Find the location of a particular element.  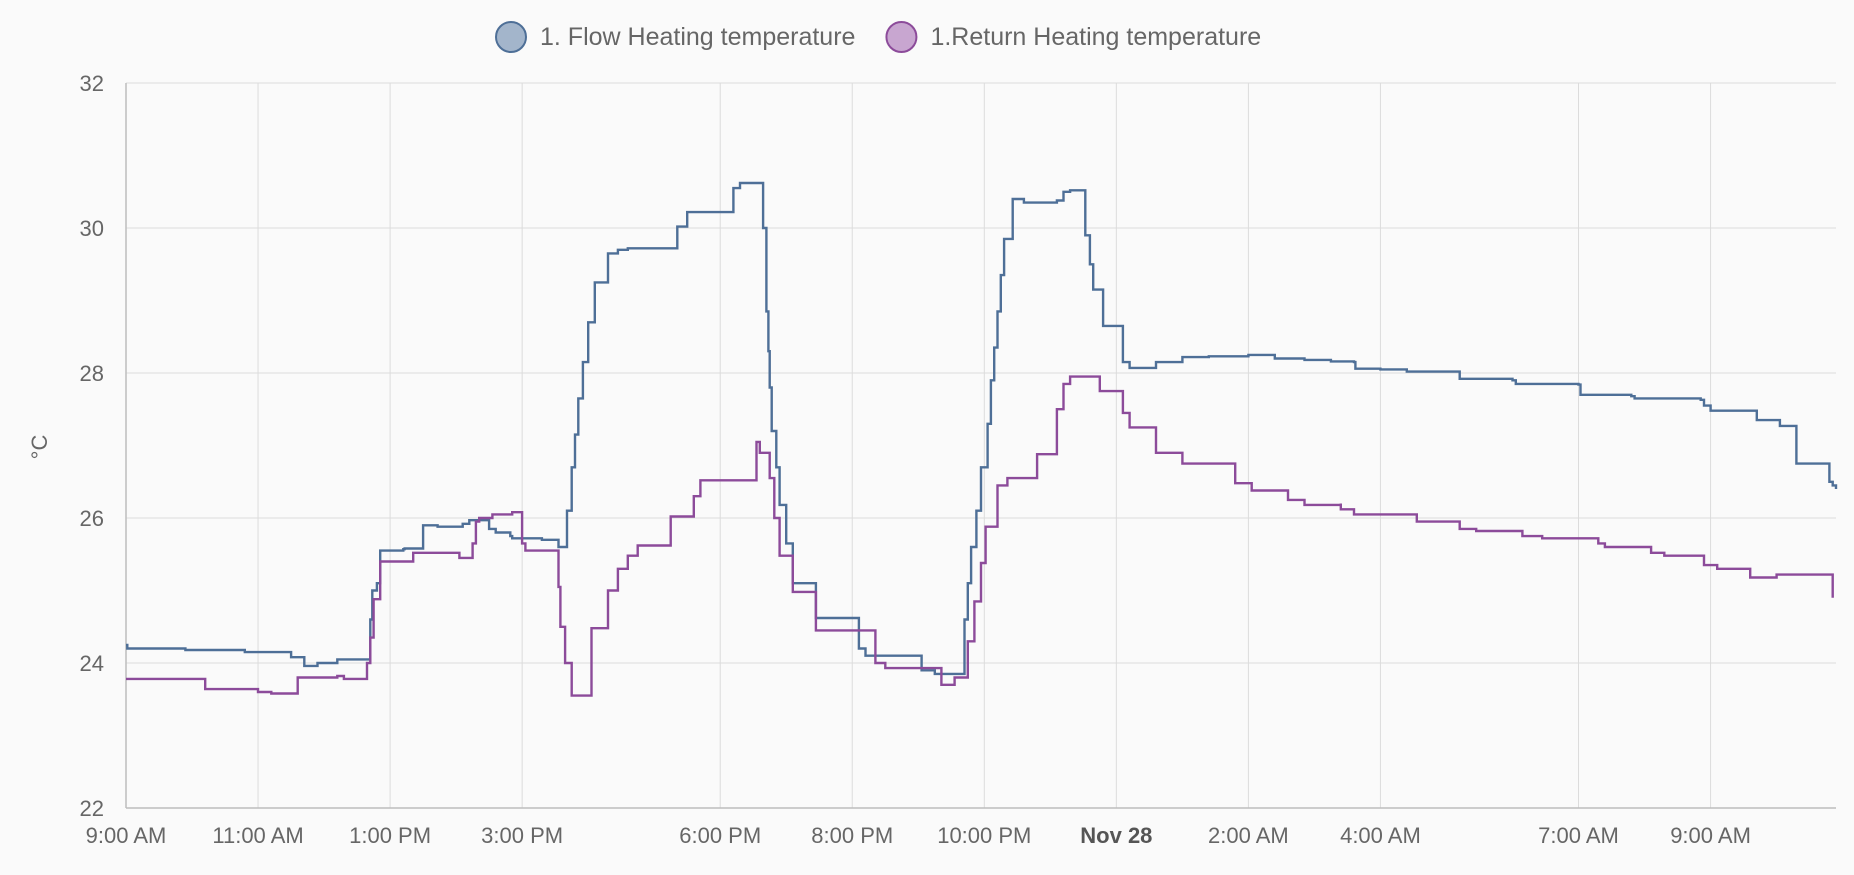

legend-label: 1. Flow Heating temperature is located at coordinates (697, 37).